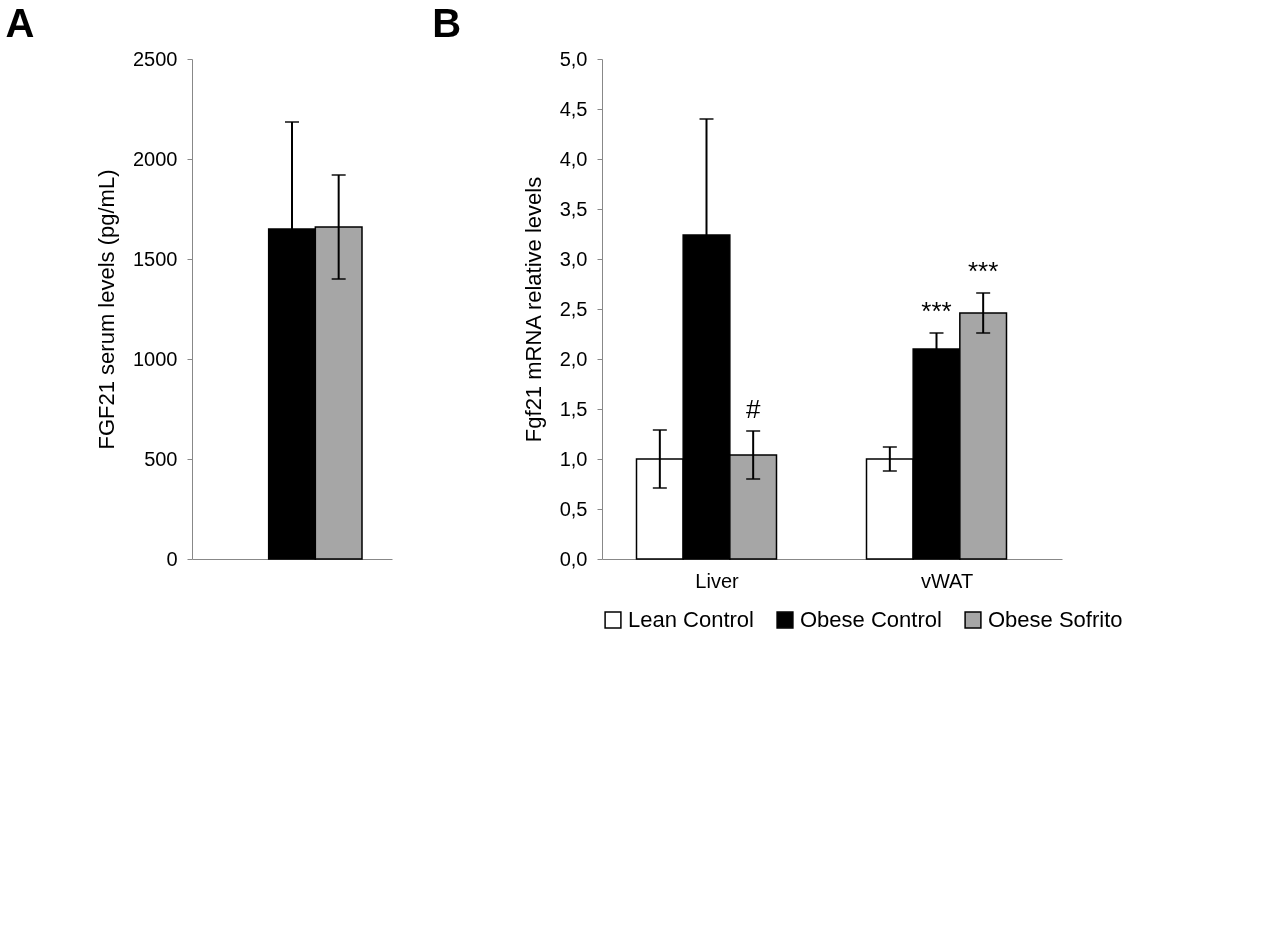 The image size is (1283, 931). Describe the element at coordinates (1055, 619) in the screenshot. I see `legend-label: Obese Sofrito` at that location.